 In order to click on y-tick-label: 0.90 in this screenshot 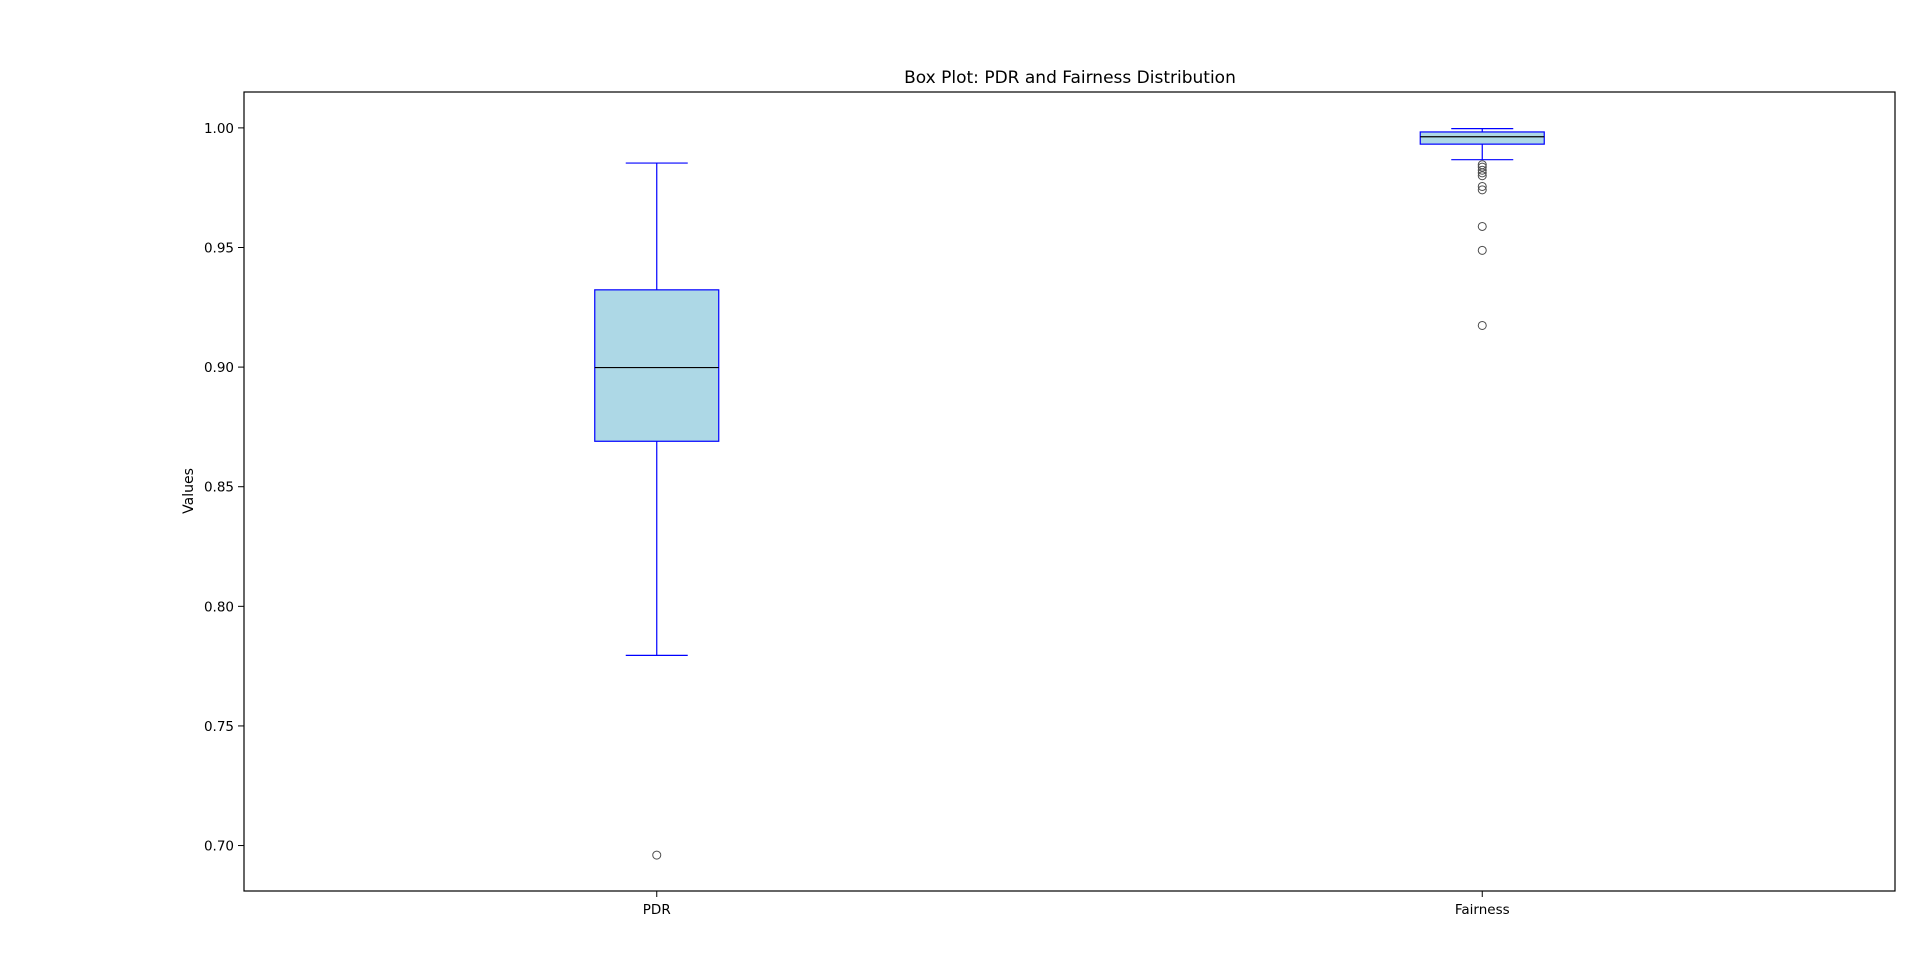, I will do `click(219, 368)`.